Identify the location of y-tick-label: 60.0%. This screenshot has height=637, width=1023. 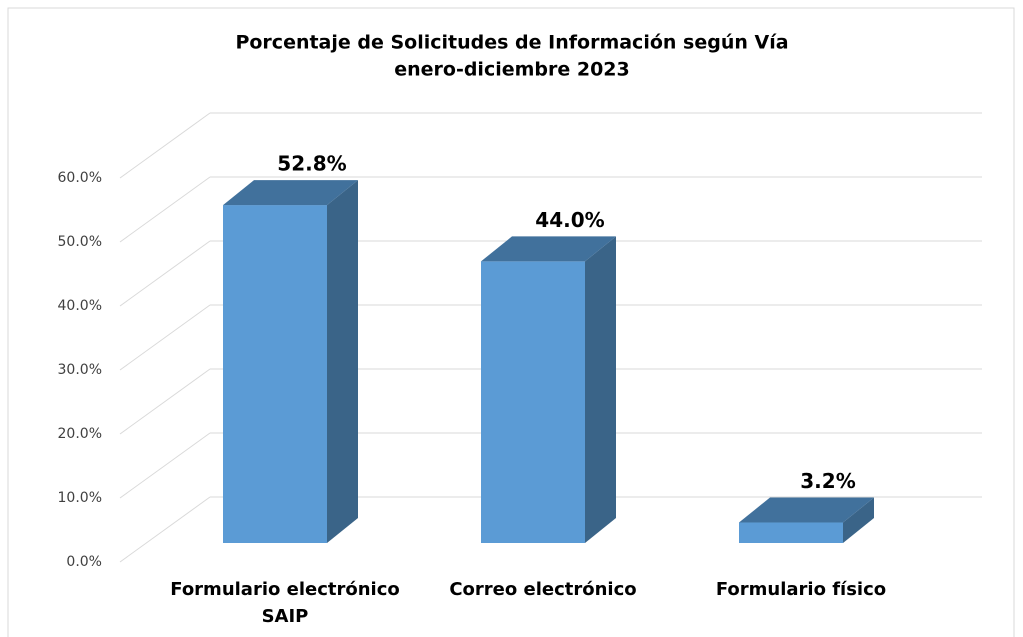
(80, 178).